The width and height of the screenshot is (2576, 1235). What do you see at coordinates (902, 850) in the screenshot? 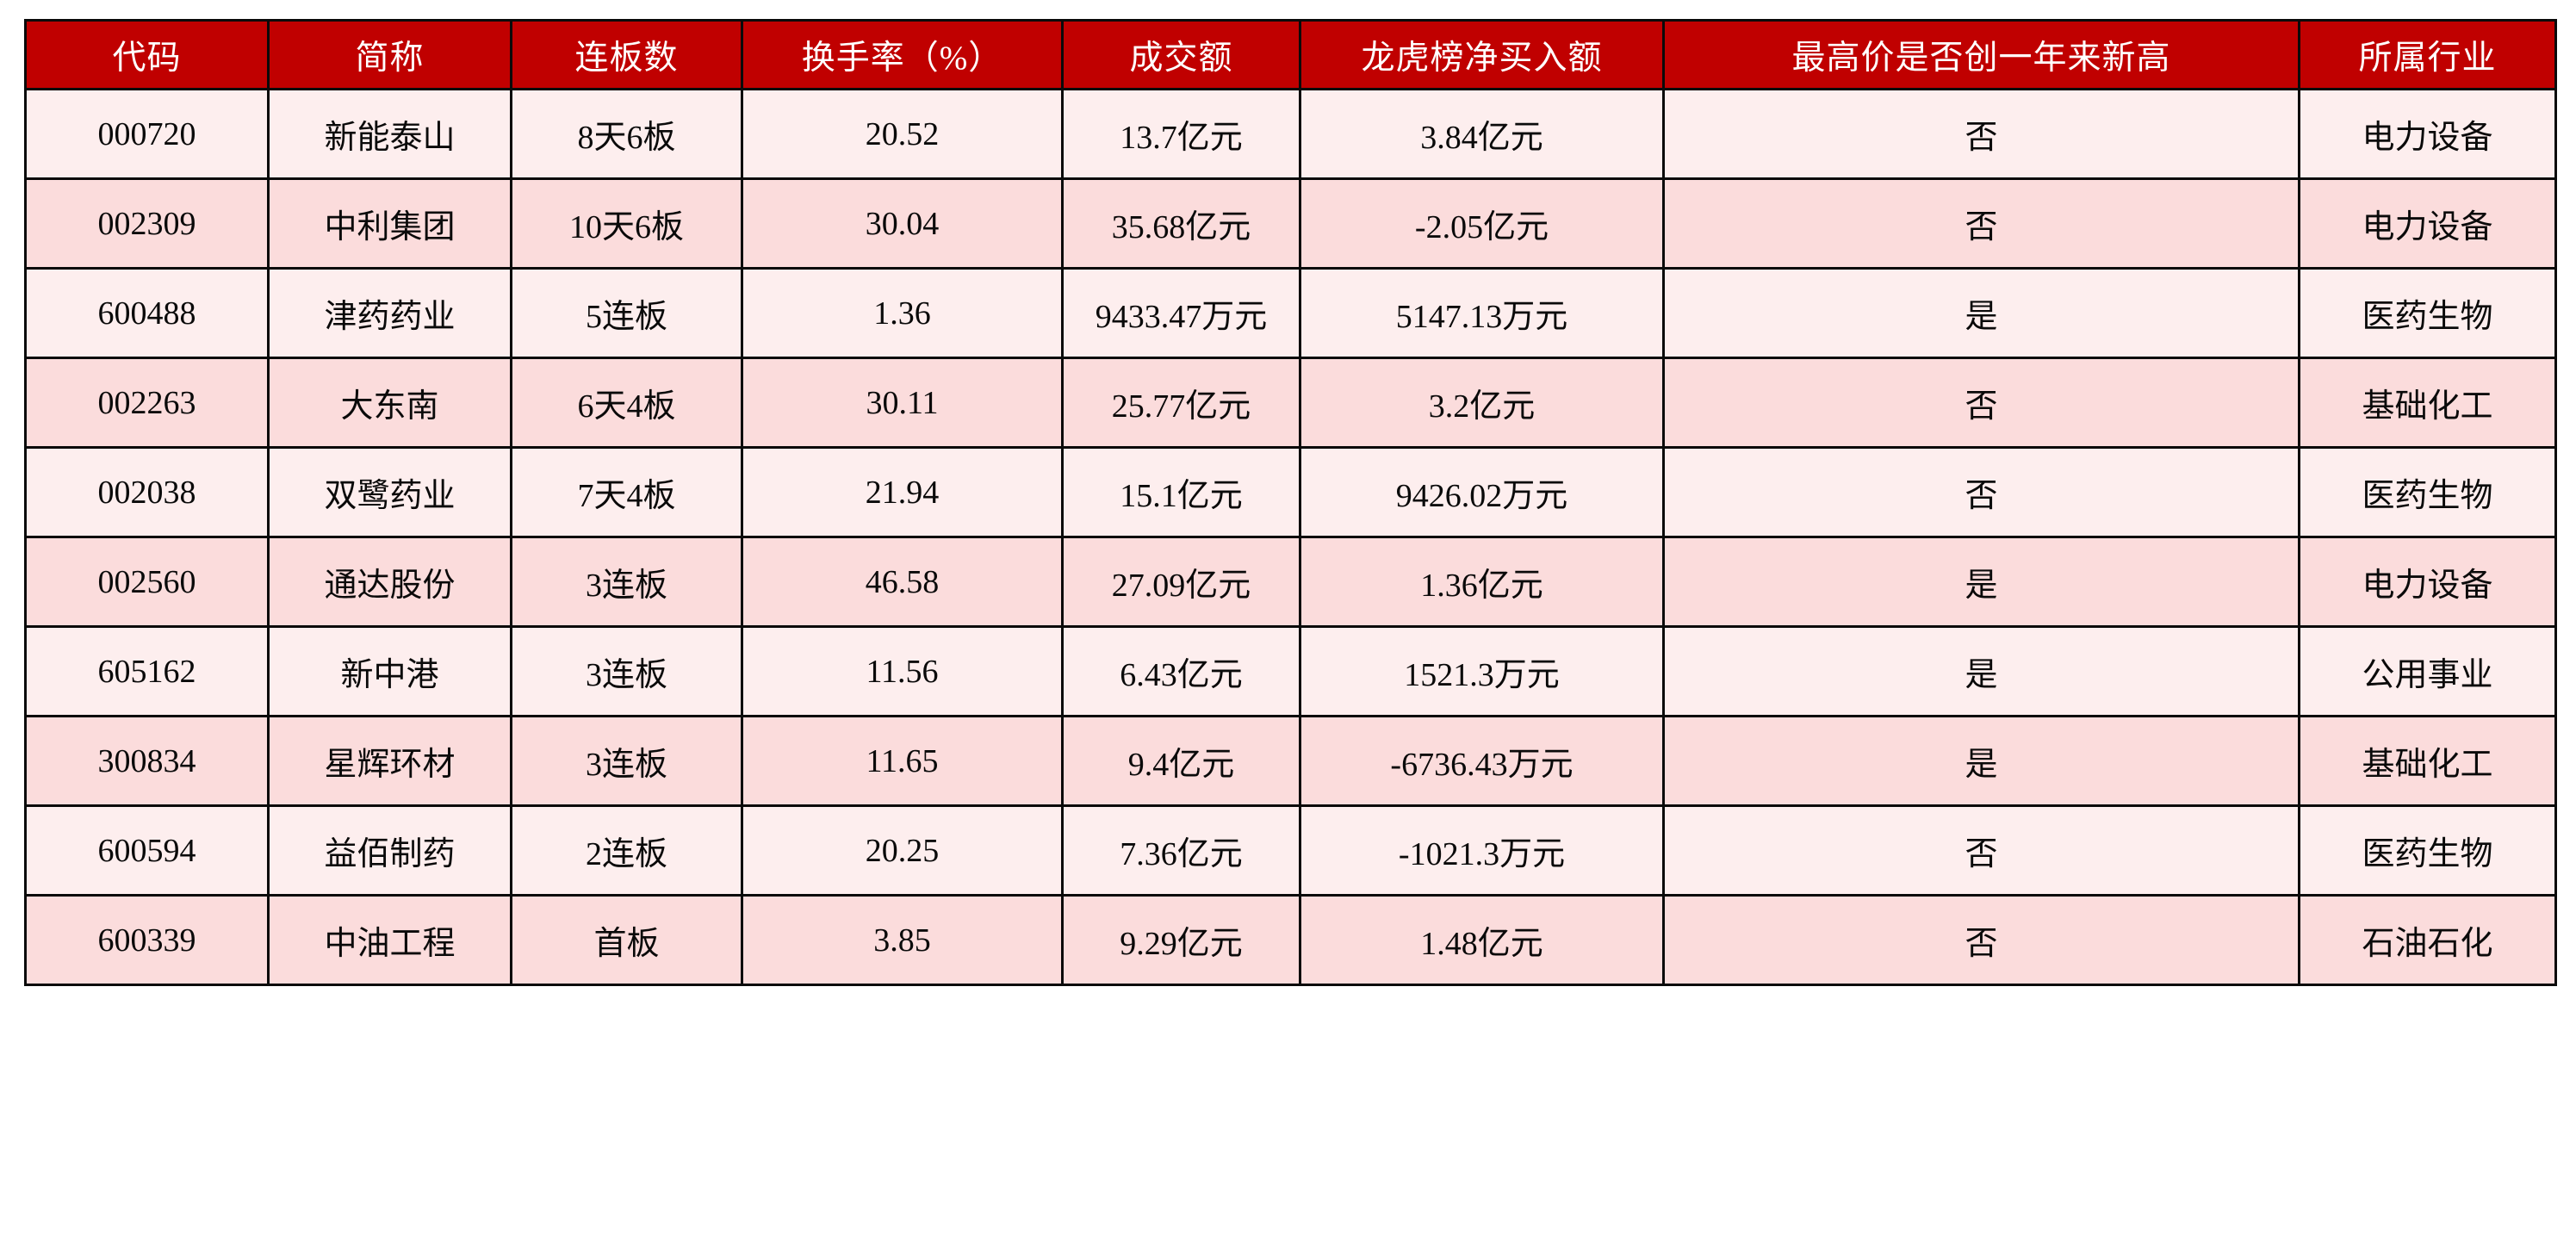
I see `cell-turnover-rate: 20.25` at bounding box center [902, 850].